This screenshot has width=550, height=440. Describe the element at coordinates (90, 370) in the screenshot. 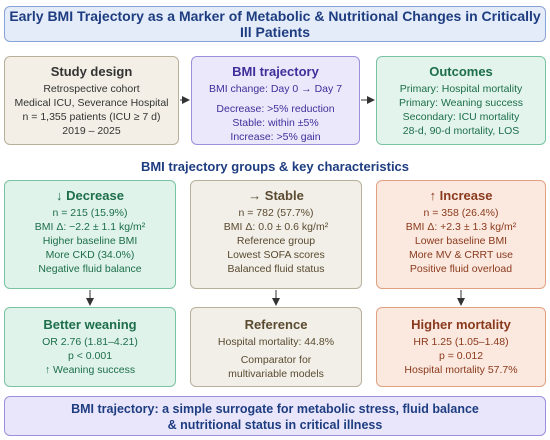

I see `decrease-result-line: ↑ Weaning success` at that location.